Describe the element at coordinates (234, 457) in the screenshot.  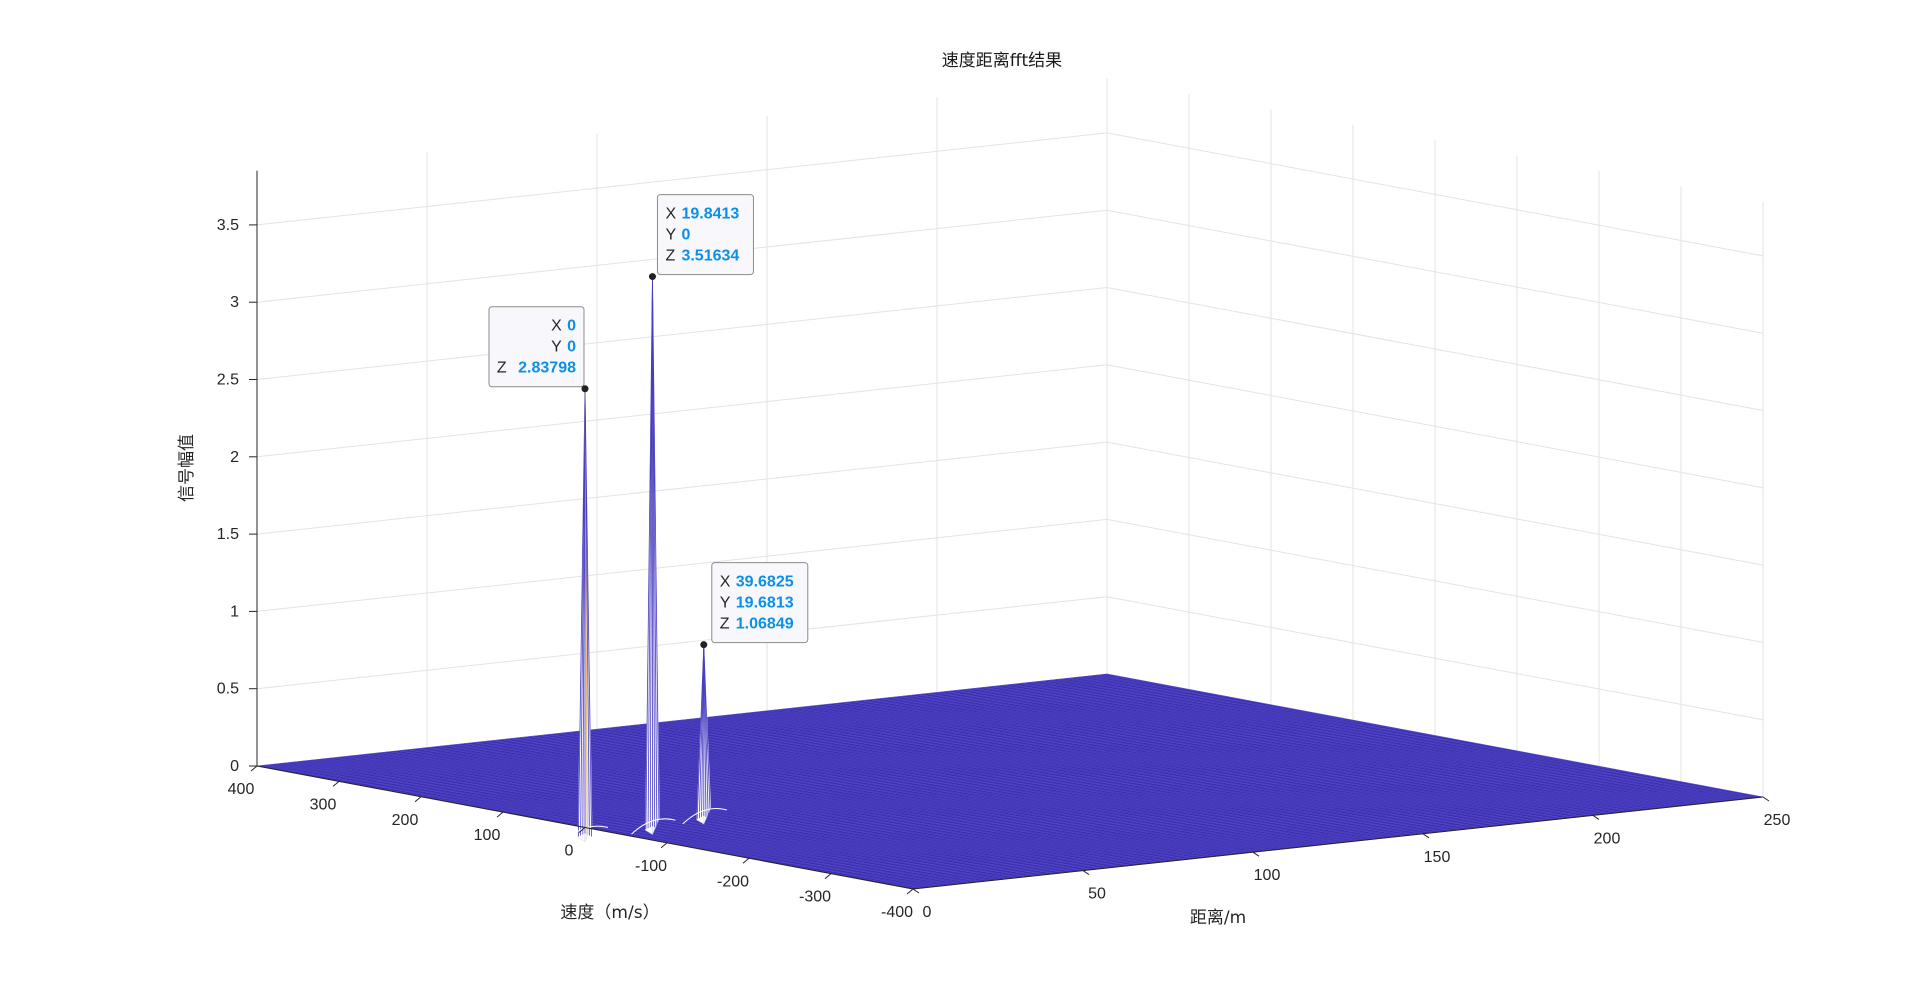
I see `z-tick-label: 2` at that location.